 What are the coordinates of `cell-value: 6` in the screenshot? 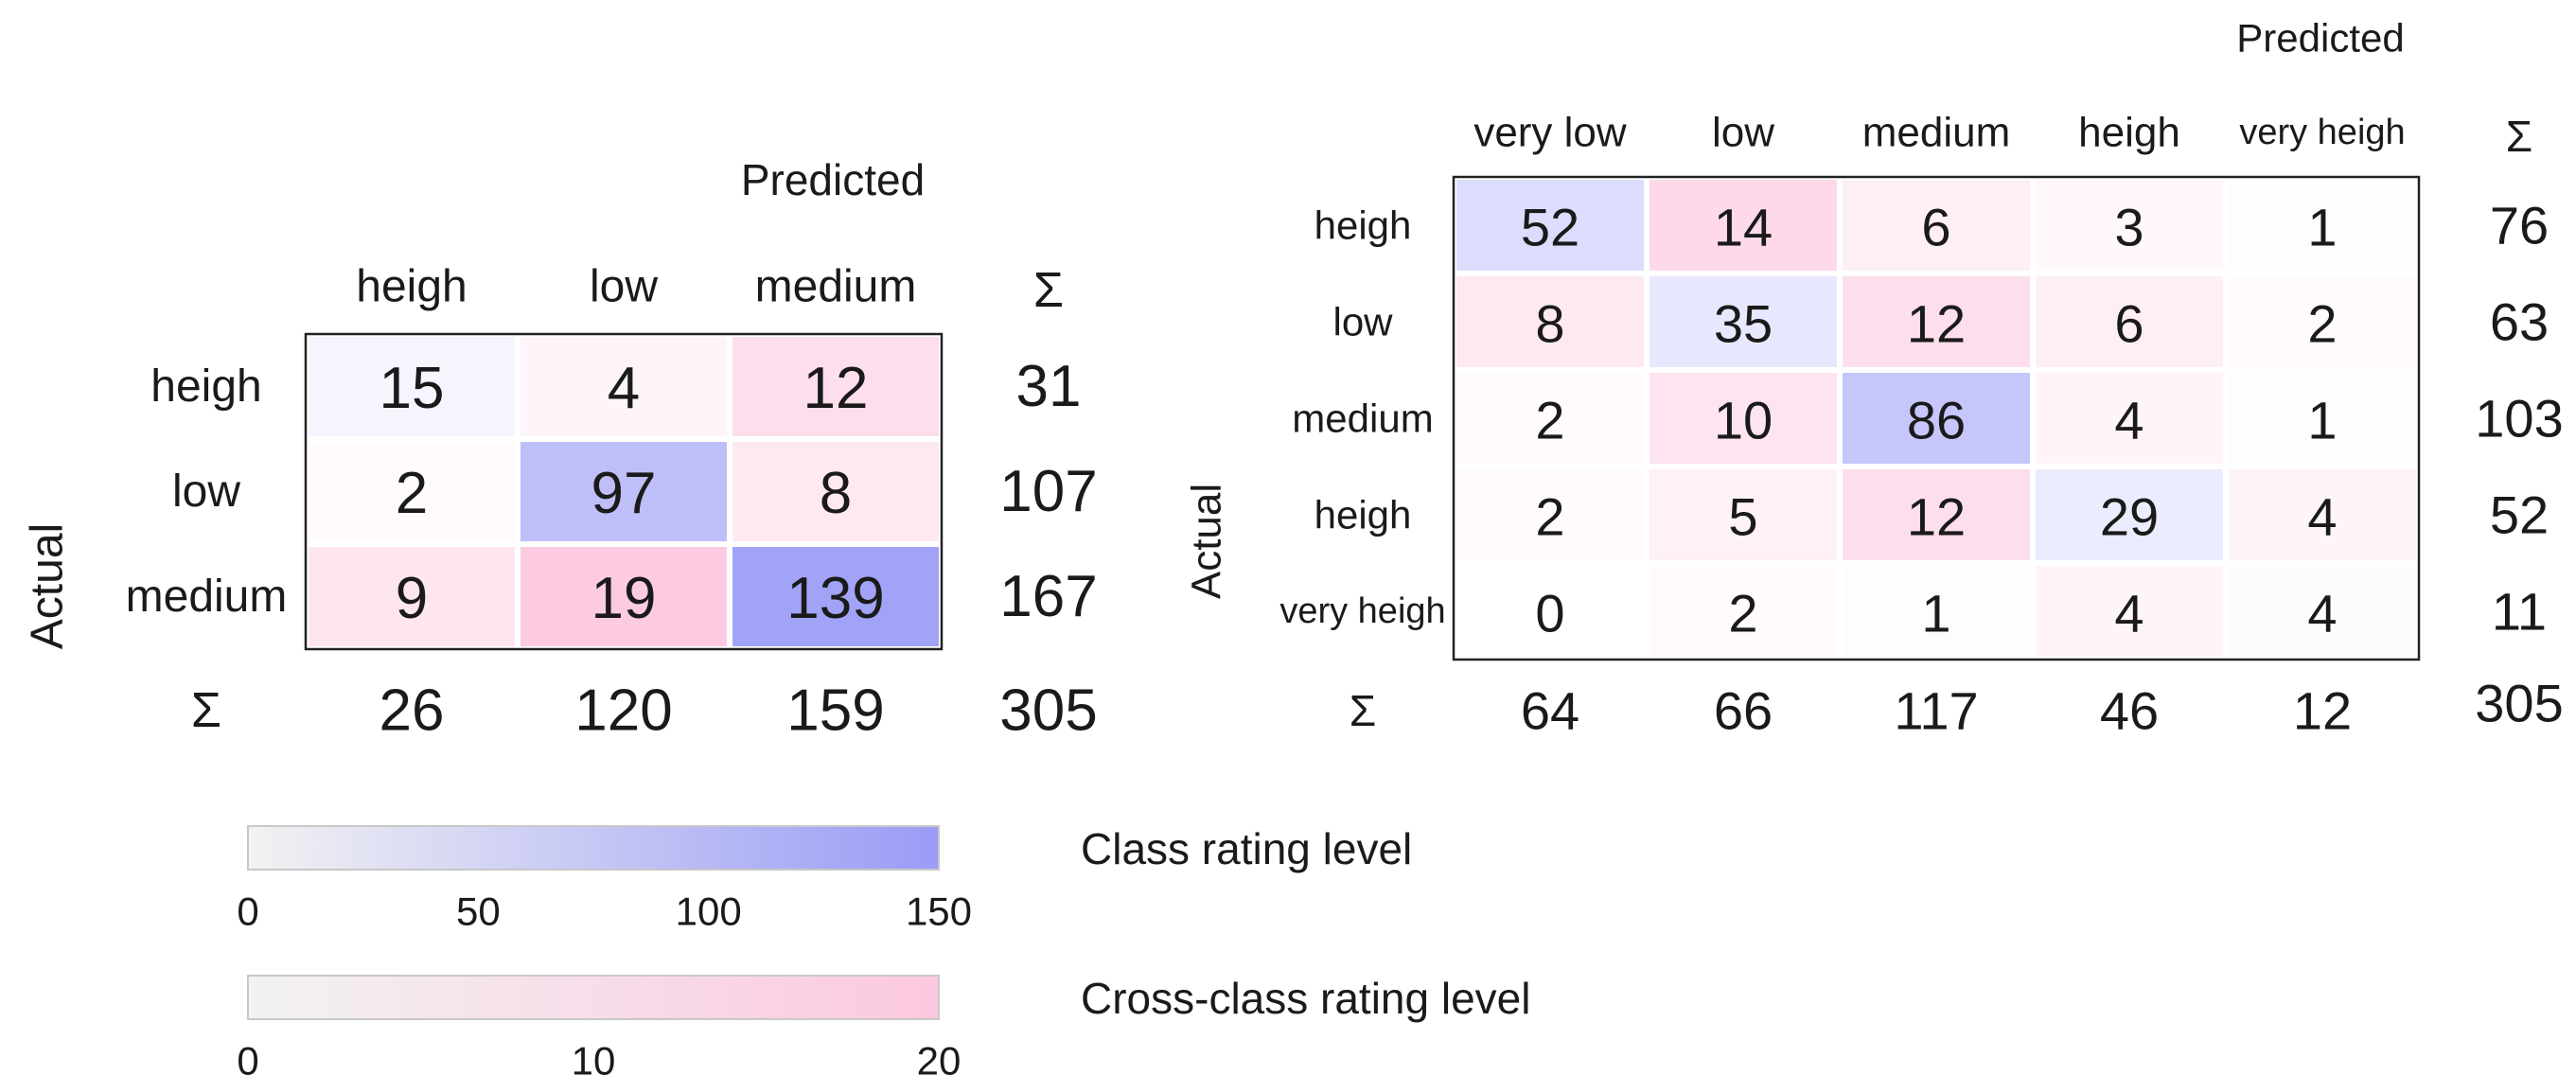 It's located at (1935, 227).